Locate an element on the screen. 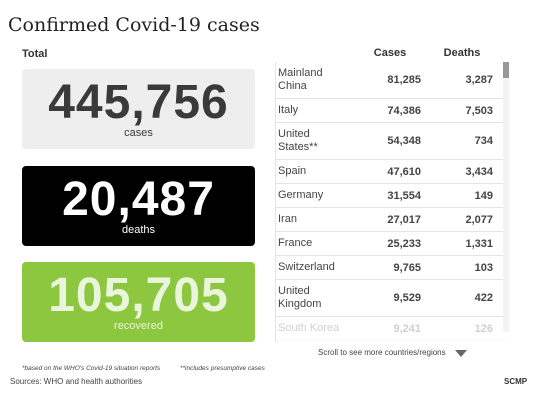 This screenshot has width=546, height=400. deaths: 422 is located at coordinates (483, 298).